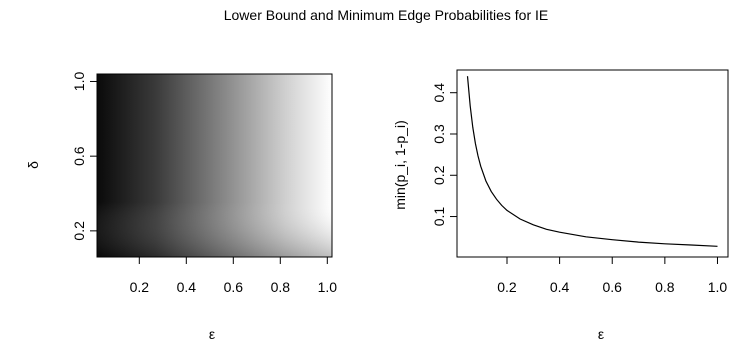 The width and height of the screenshot is (732, 346). What do you see at coordinates (439, 175) in the screenshot?
I see `right-y-tick-label: 0.2` at bounding box center [439, 175].